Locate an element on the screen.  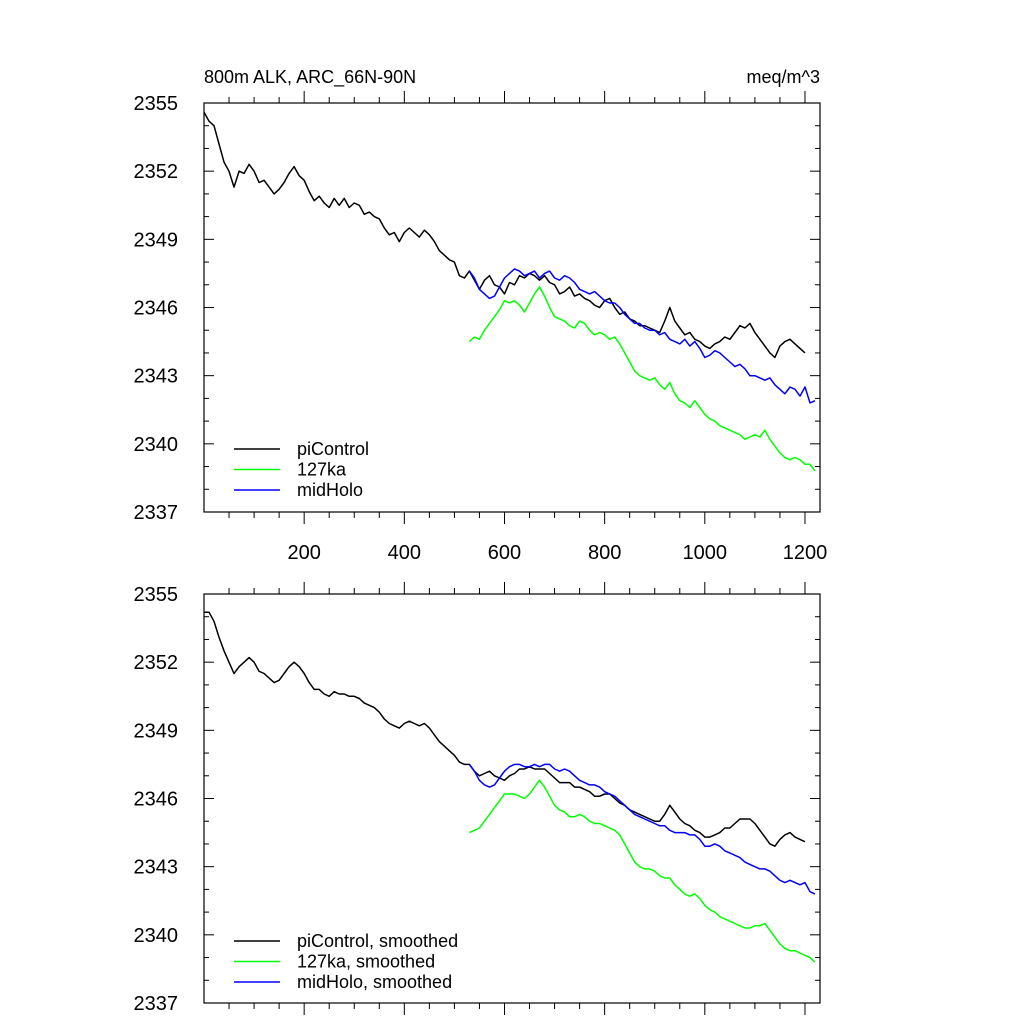
x-tick-label: 1200 is located at coordinates (805, 553).